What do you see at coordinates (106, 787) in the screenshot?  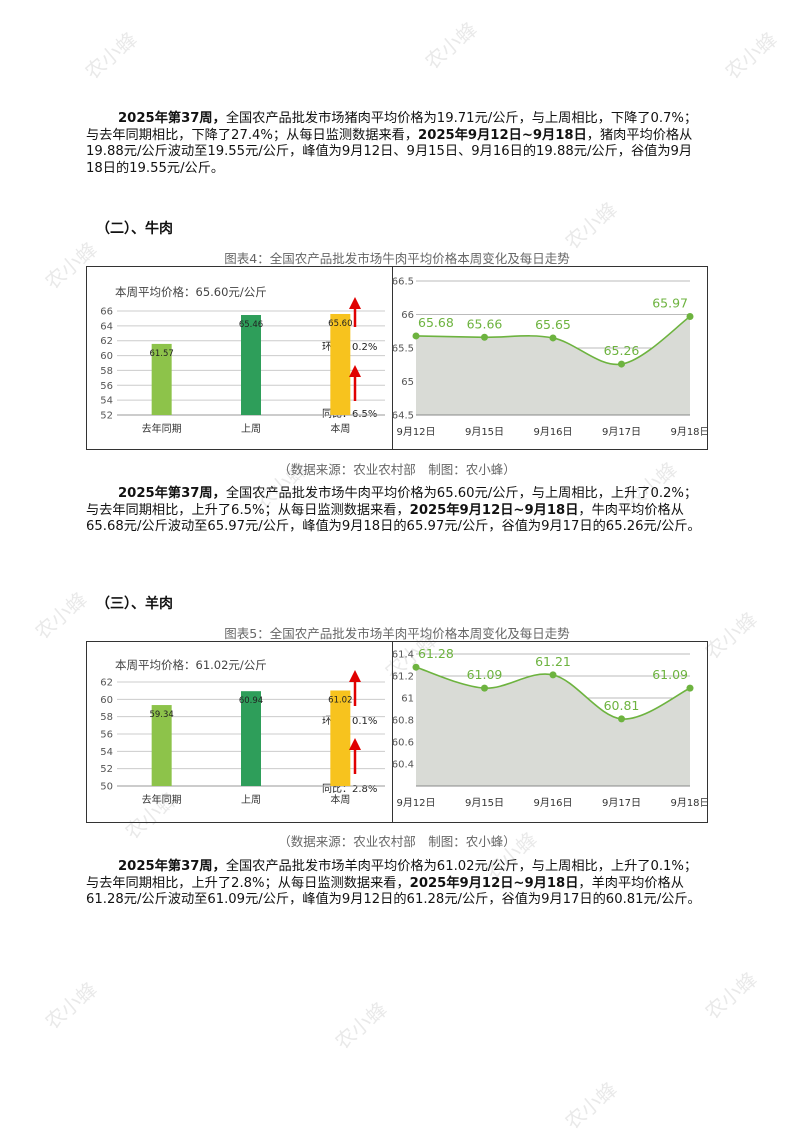 I see `y-tick-label: 50` at bounding box center [106, 787].